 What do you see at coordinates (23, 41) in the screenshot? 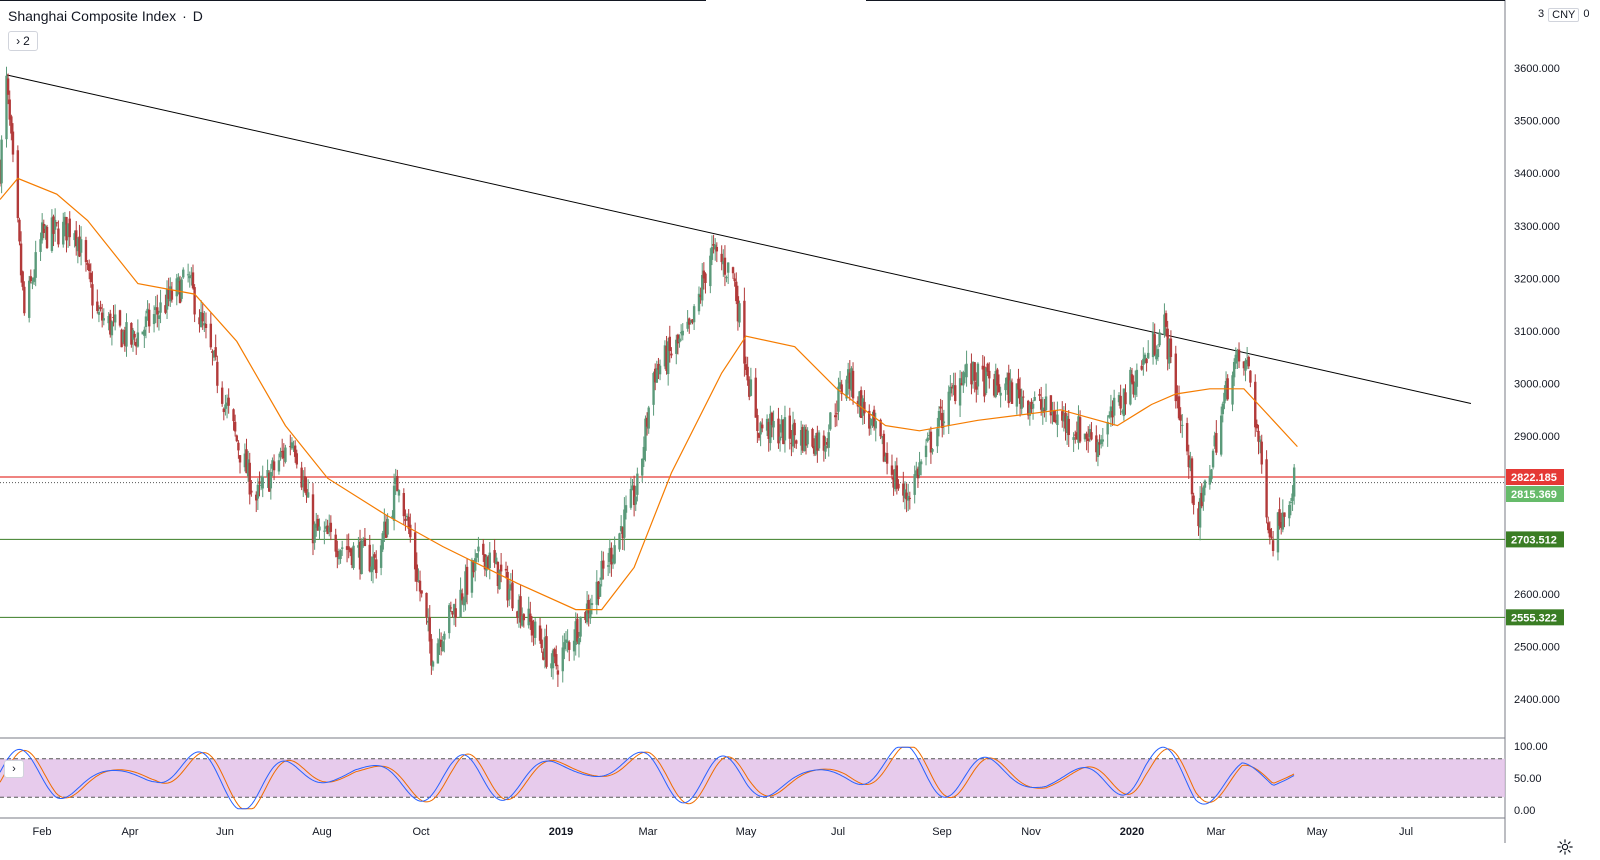
I see `legend-collapse-button: › 2` at bounding box center [23, 41].